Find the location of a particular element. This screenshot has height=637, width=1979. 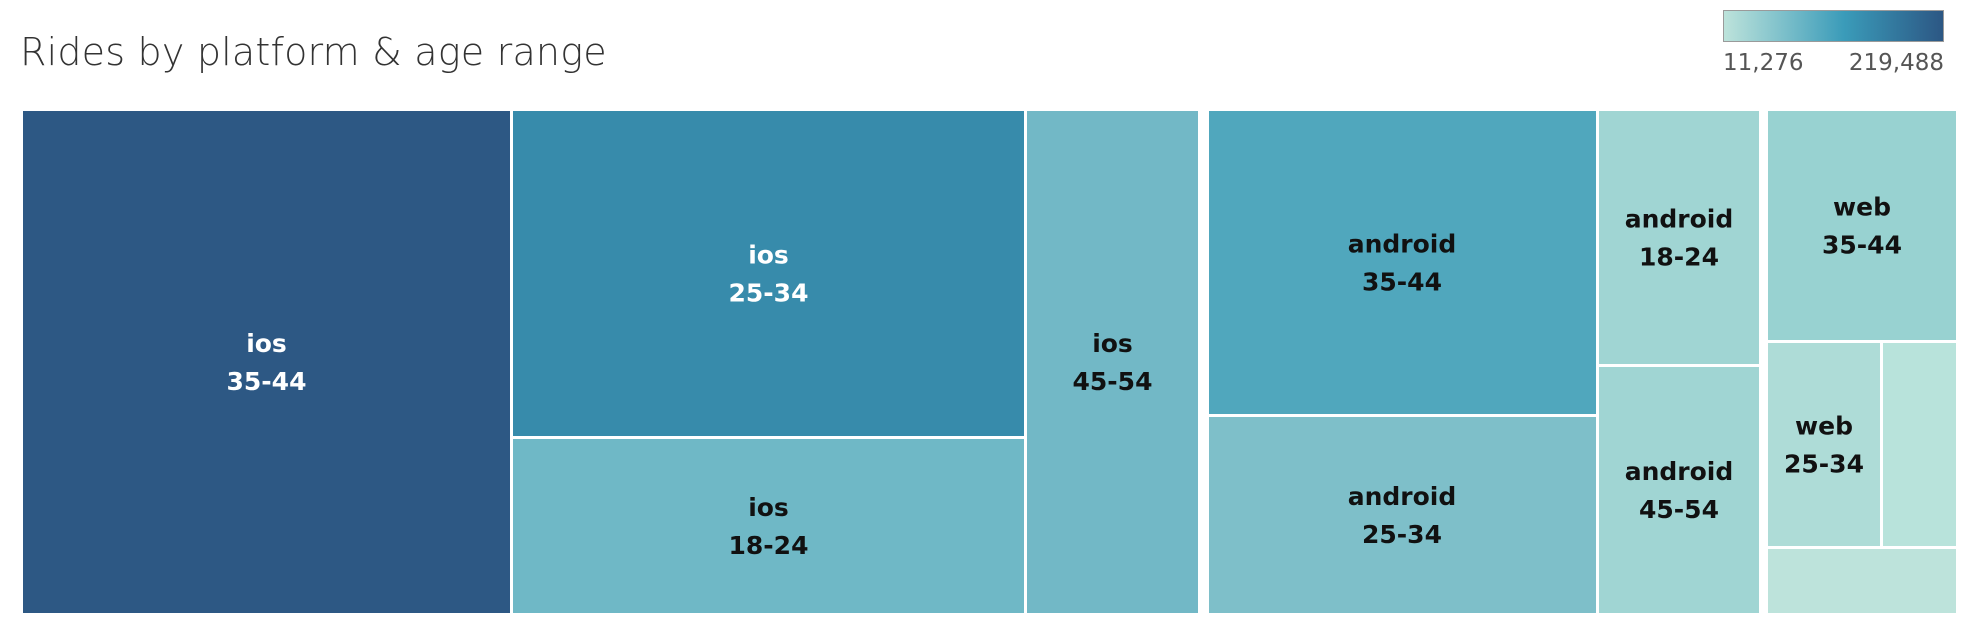

chart-title: Rides by platform & age range is located at coordinates (313, 52).